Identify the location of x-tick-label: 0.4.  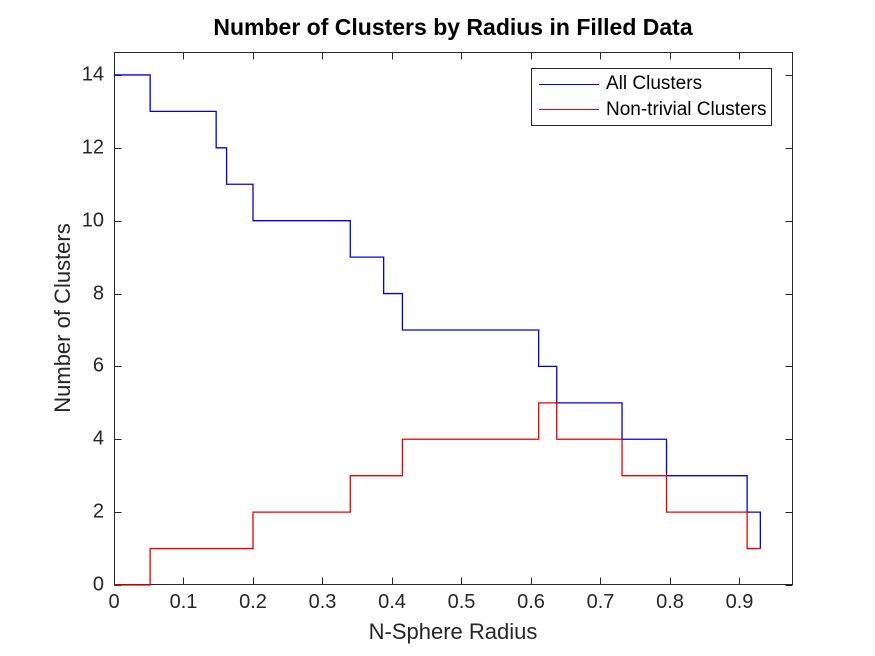
(392, 602).